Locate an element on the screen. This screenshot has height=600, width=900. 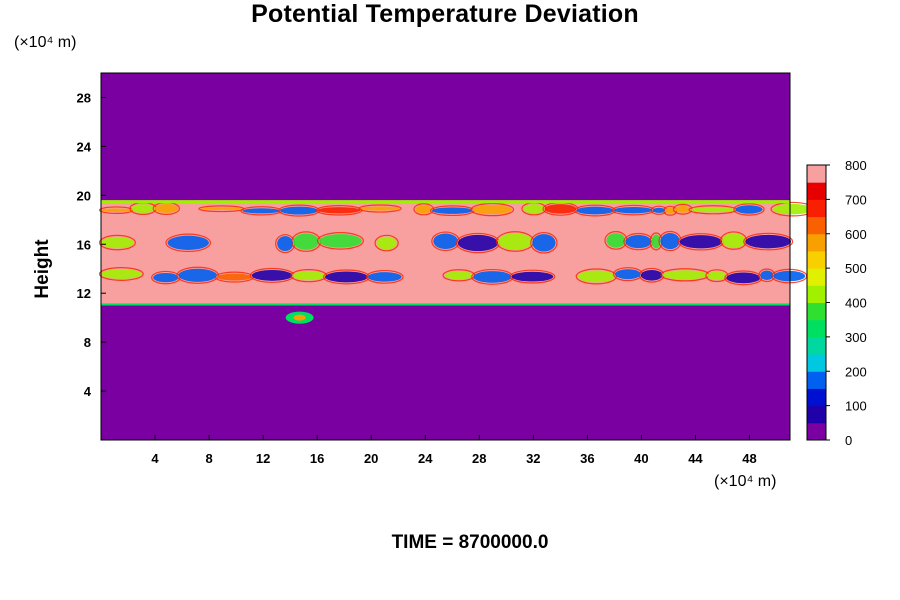
y-tick-label: 4 is located at coordinates (88, 391).